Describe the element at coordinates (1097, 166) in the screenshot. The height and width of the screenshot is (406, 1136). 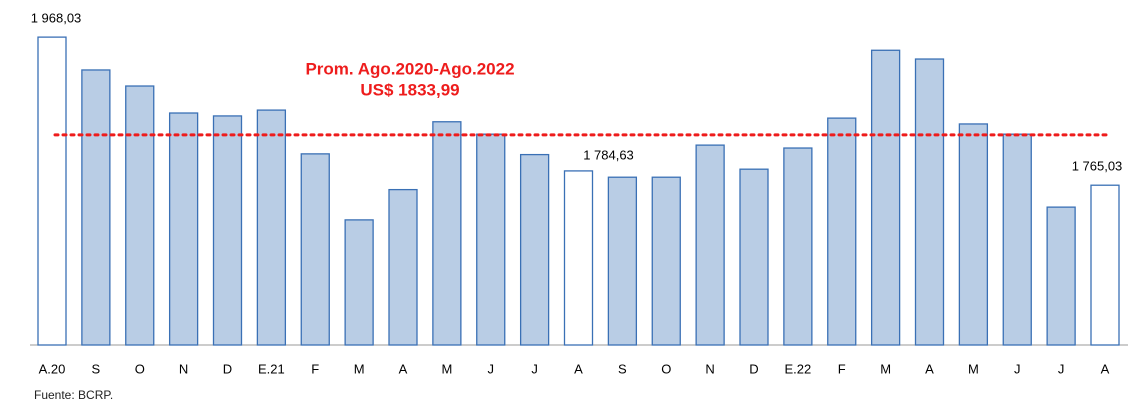
I see `value-label: 1 765,03` at that location.